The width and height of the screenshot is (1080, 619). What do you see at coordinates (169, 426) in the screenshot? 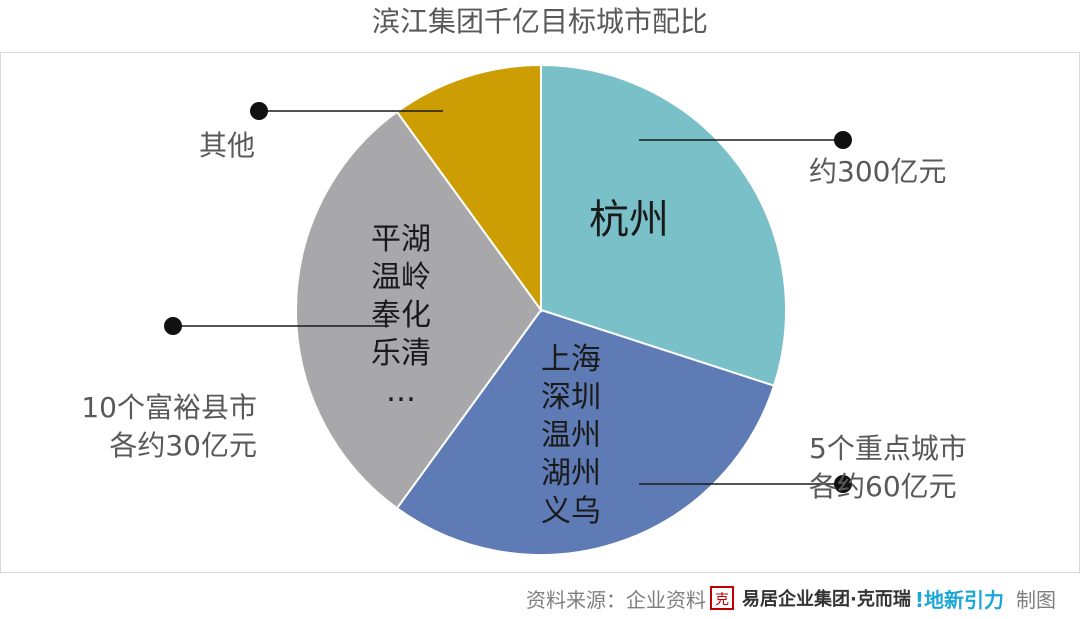
I see `annotation-text: 10个富裕县市 各约30亿元` at bounding box center [169, 426].